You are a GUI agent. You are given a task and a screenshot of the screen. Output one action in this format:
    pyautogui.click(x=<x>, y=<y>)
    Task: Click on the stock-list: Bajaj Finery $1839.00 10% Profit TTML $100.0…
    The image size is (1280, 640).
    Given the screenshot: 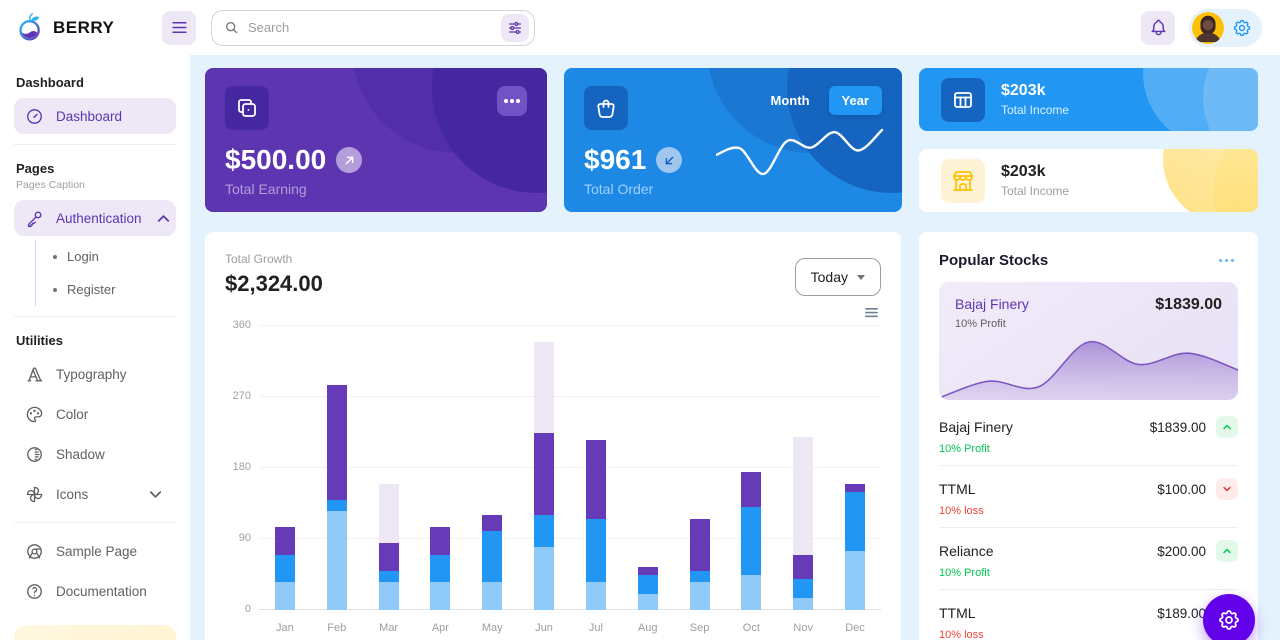 What is the action you would take?
    pyautogui.click(x=1088, y=522)
    